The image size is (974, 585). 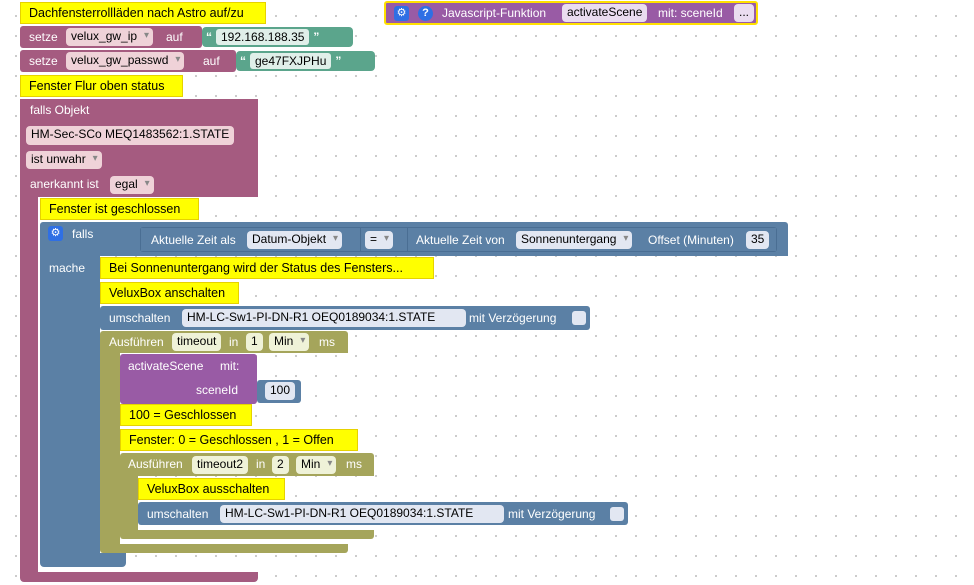 I want to click on scene-id-param-label: sceneId, so click(x=217, y=390).